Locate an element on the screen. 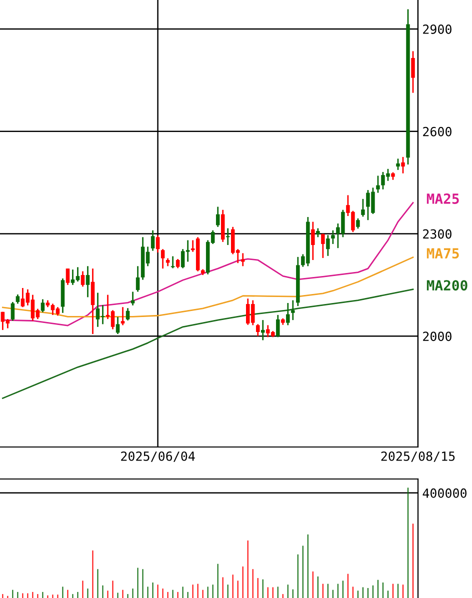  series-label: MA200 is located at coordinates (447, 285).